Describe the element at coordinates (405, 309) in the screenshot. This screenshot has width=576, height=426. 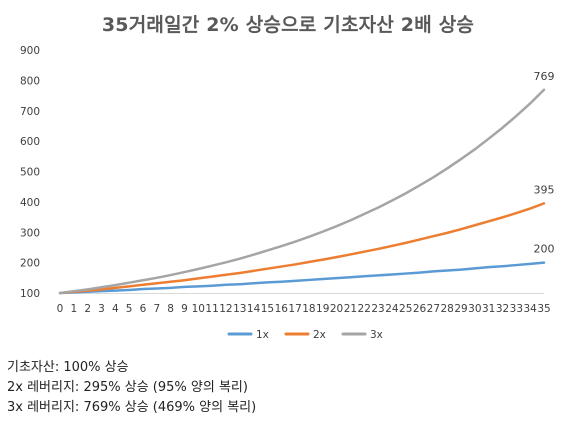
I see `x-tick-label: 25` at that location.